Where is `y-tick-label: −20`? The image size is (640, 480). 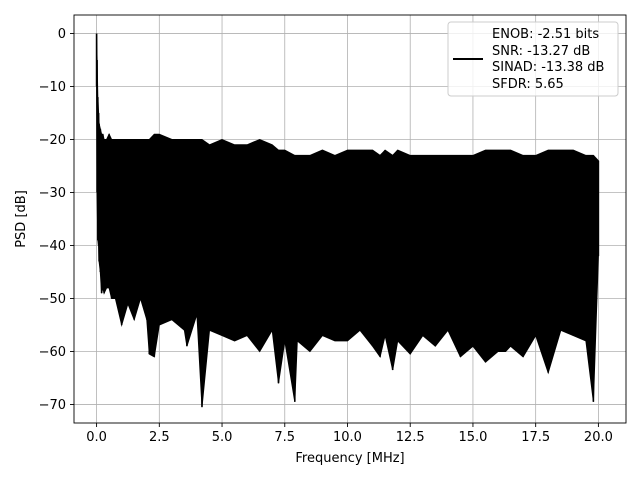 y-tick-label: −20 is located at coordinates (52, 140).